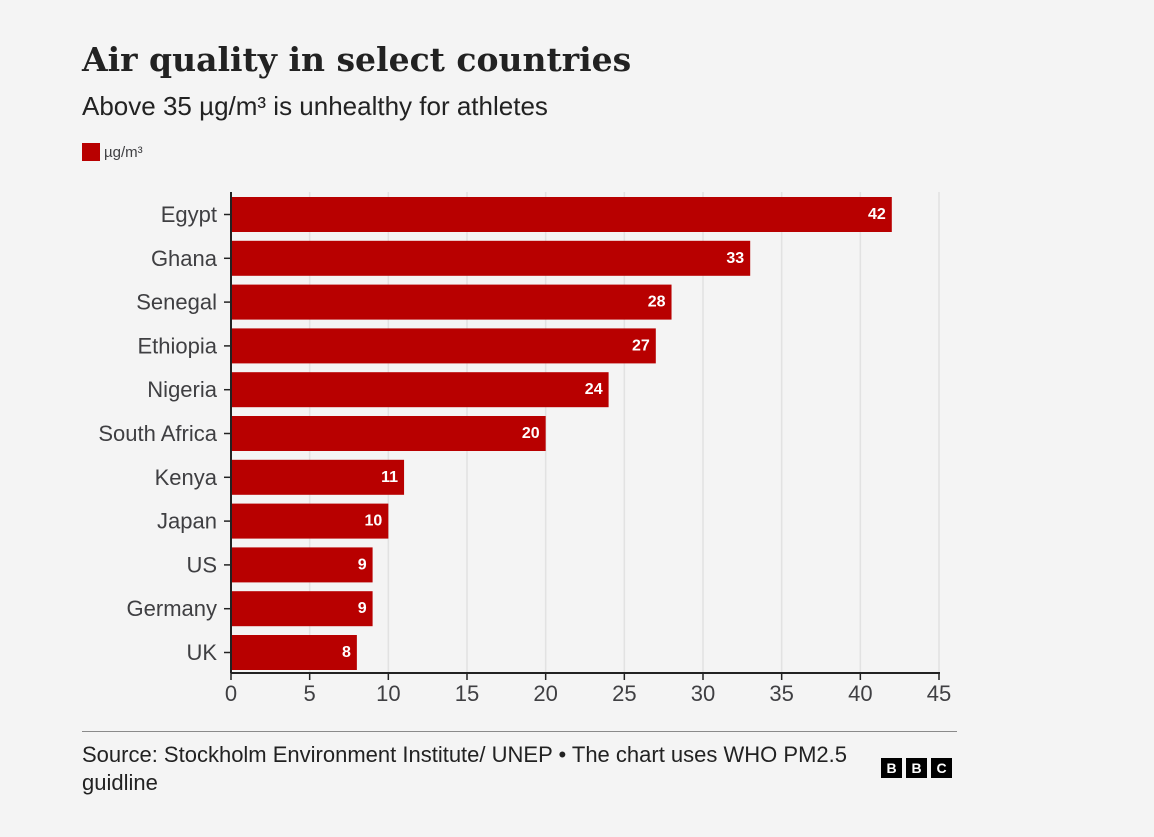  What do you see at coordinates (594, 389) in the screenshot?
I see `data-label: 24` at bounding box center [594, 389].